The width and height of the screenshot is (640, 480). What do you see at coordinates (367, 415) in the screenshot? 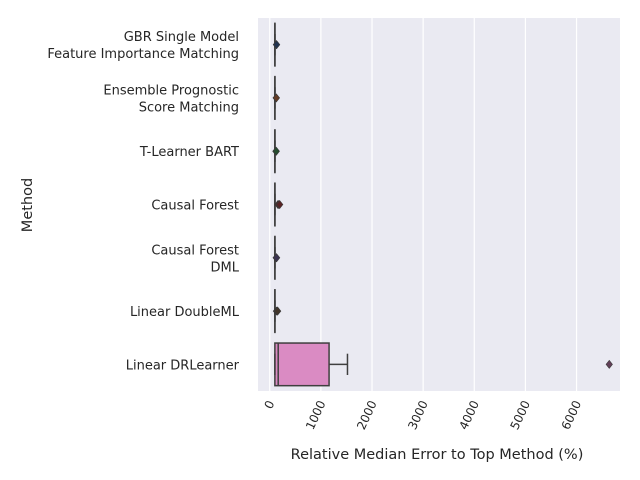
I see `x-tick-label: 2000` at bounding box center [367, 415].